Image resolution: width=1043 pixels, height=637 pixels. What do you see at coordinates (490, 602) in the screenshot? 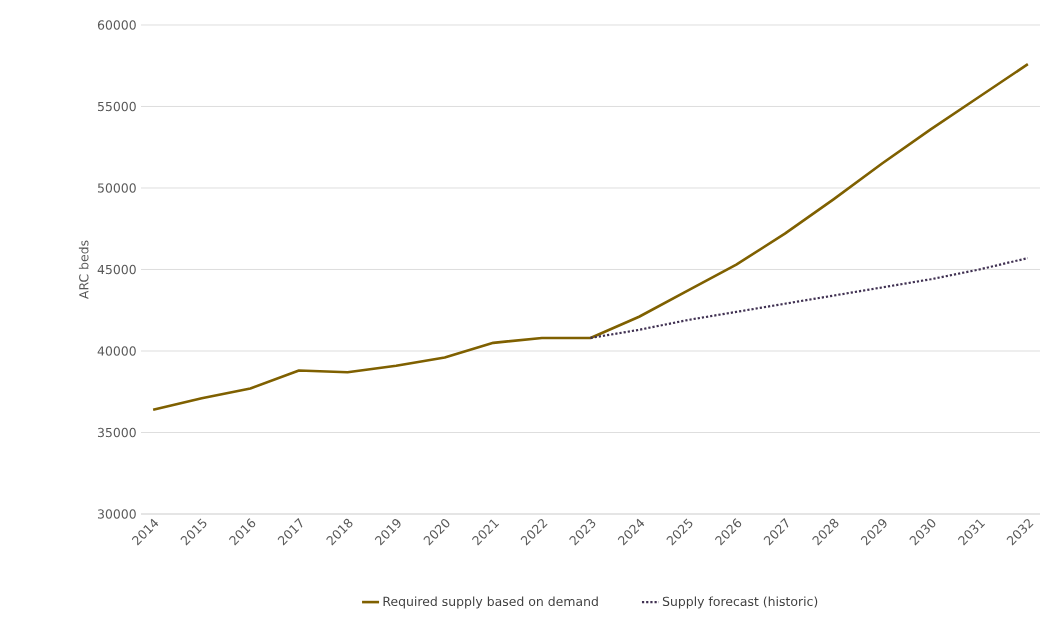
I see `legend-label: Required supply based on demand` at bounding box center [490, 602].